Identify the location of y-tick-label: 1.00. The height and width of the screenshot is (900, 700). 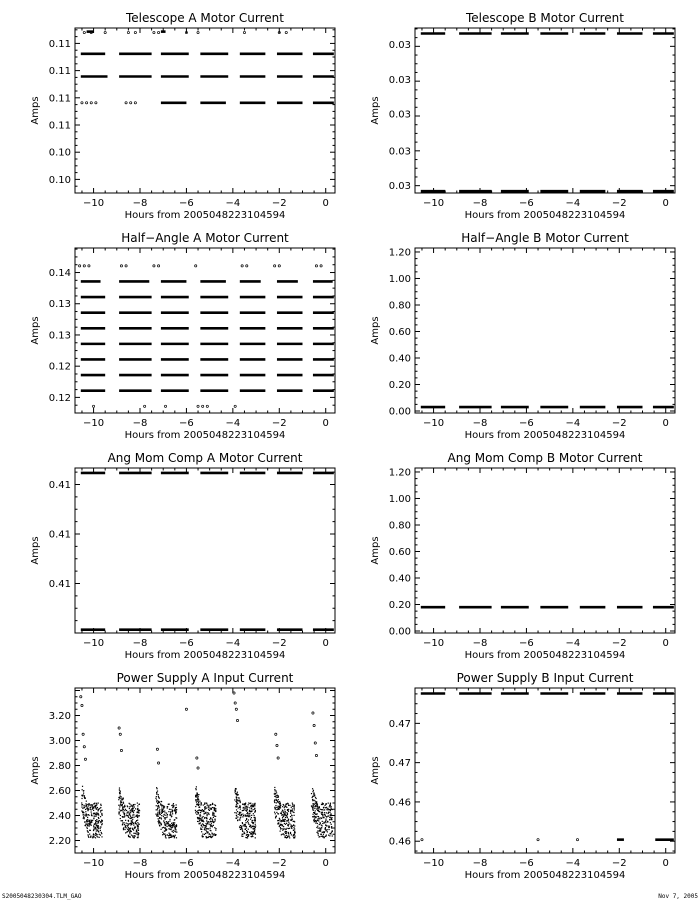
(400, 499).